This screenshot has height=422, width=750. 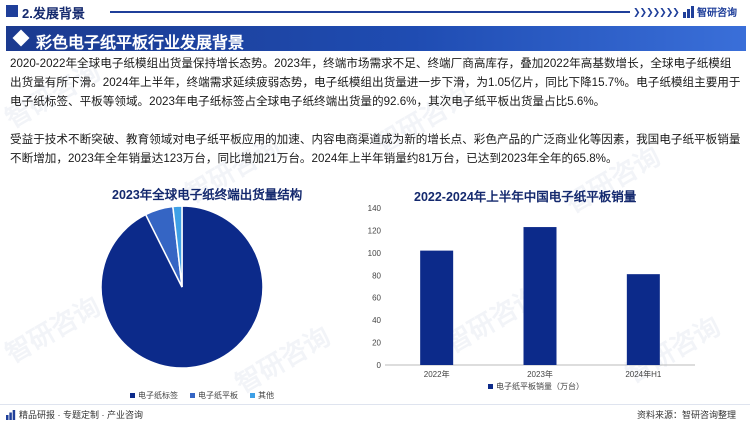 What do you see at coordinates (12, 11) in the screenshot?
I see `section-marker` at bounding box center [12, 11].